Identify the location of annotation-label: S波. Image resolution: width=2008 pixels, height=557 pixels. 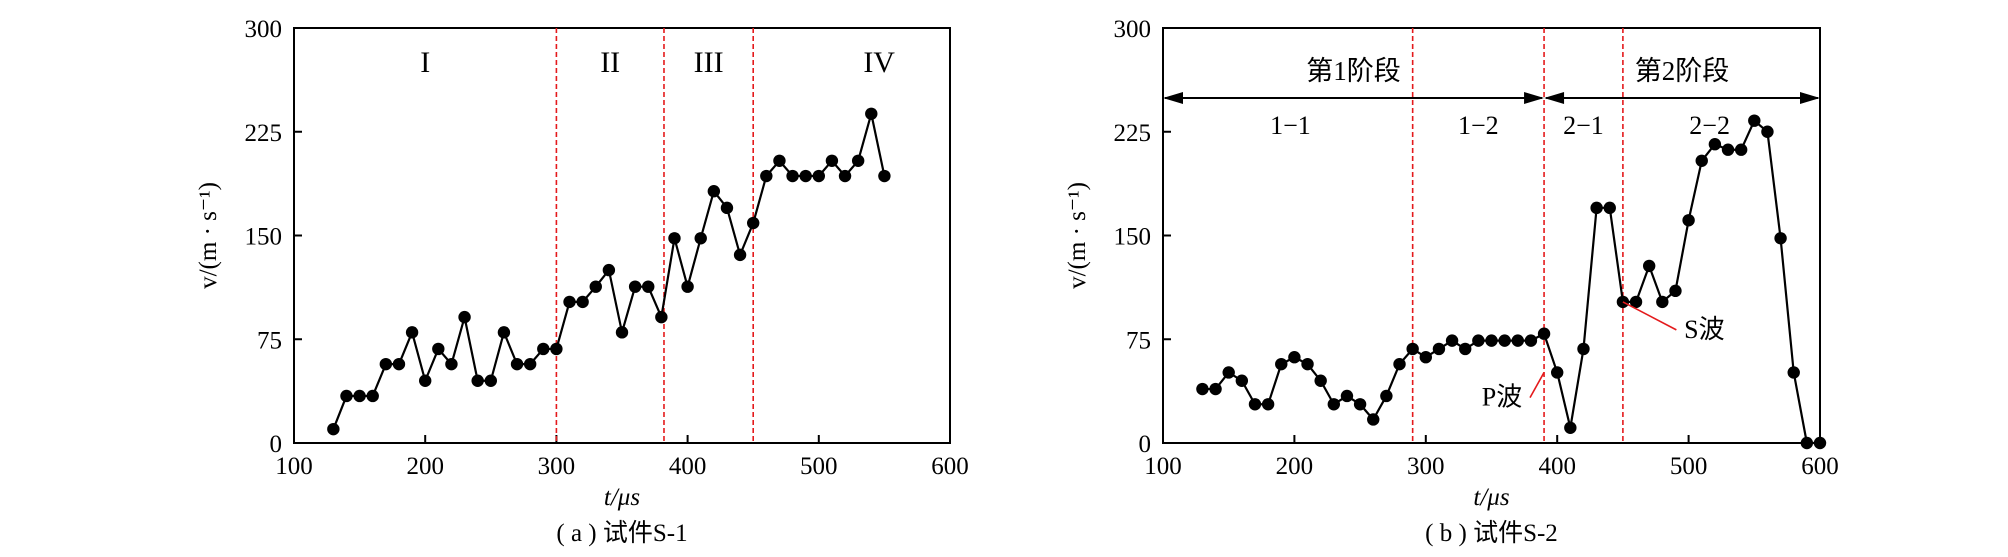
(1704, 329).